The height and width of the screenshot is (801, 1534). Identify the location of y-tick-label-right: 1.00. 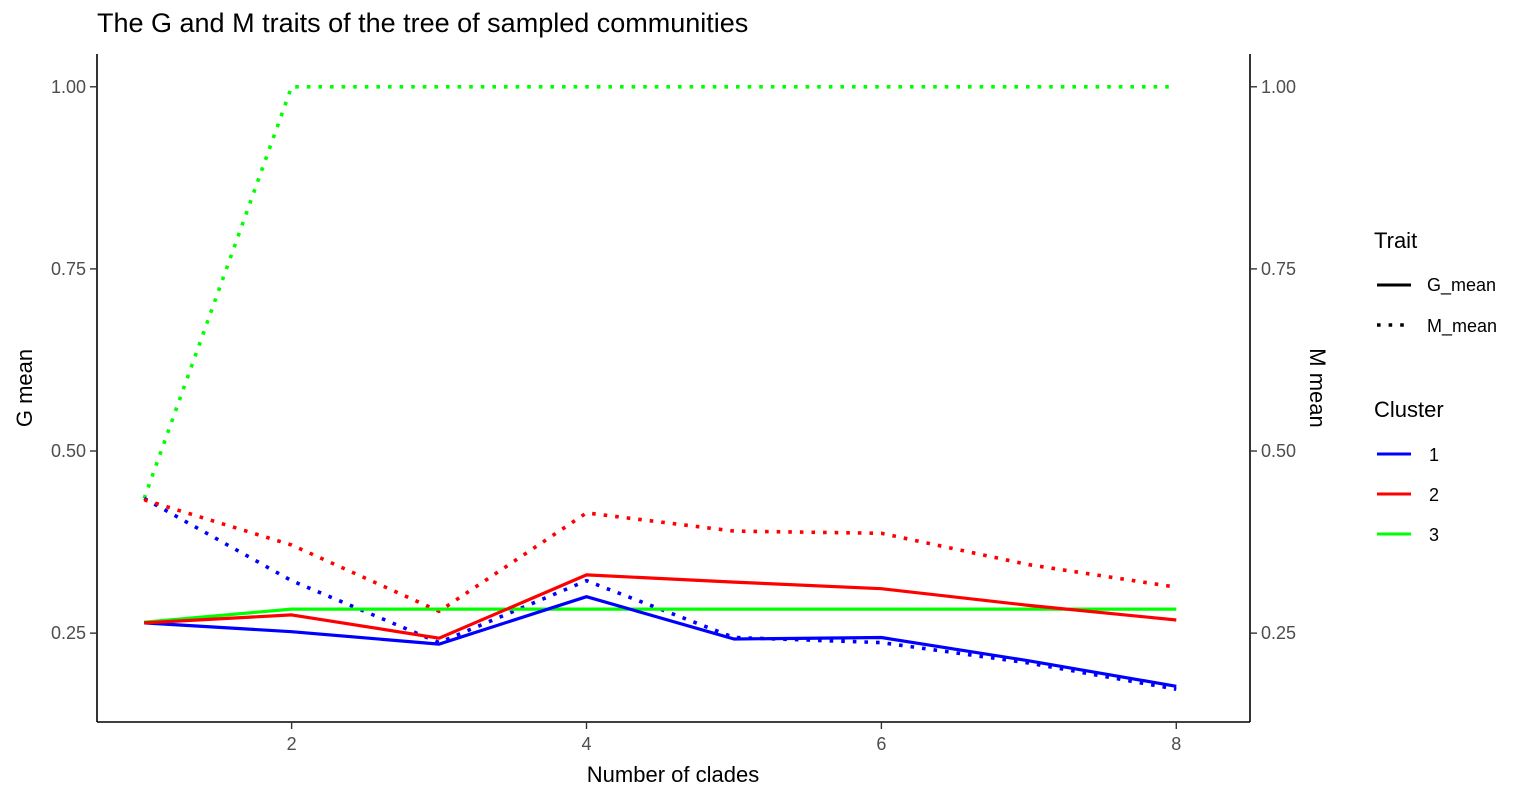
(1278, 87).